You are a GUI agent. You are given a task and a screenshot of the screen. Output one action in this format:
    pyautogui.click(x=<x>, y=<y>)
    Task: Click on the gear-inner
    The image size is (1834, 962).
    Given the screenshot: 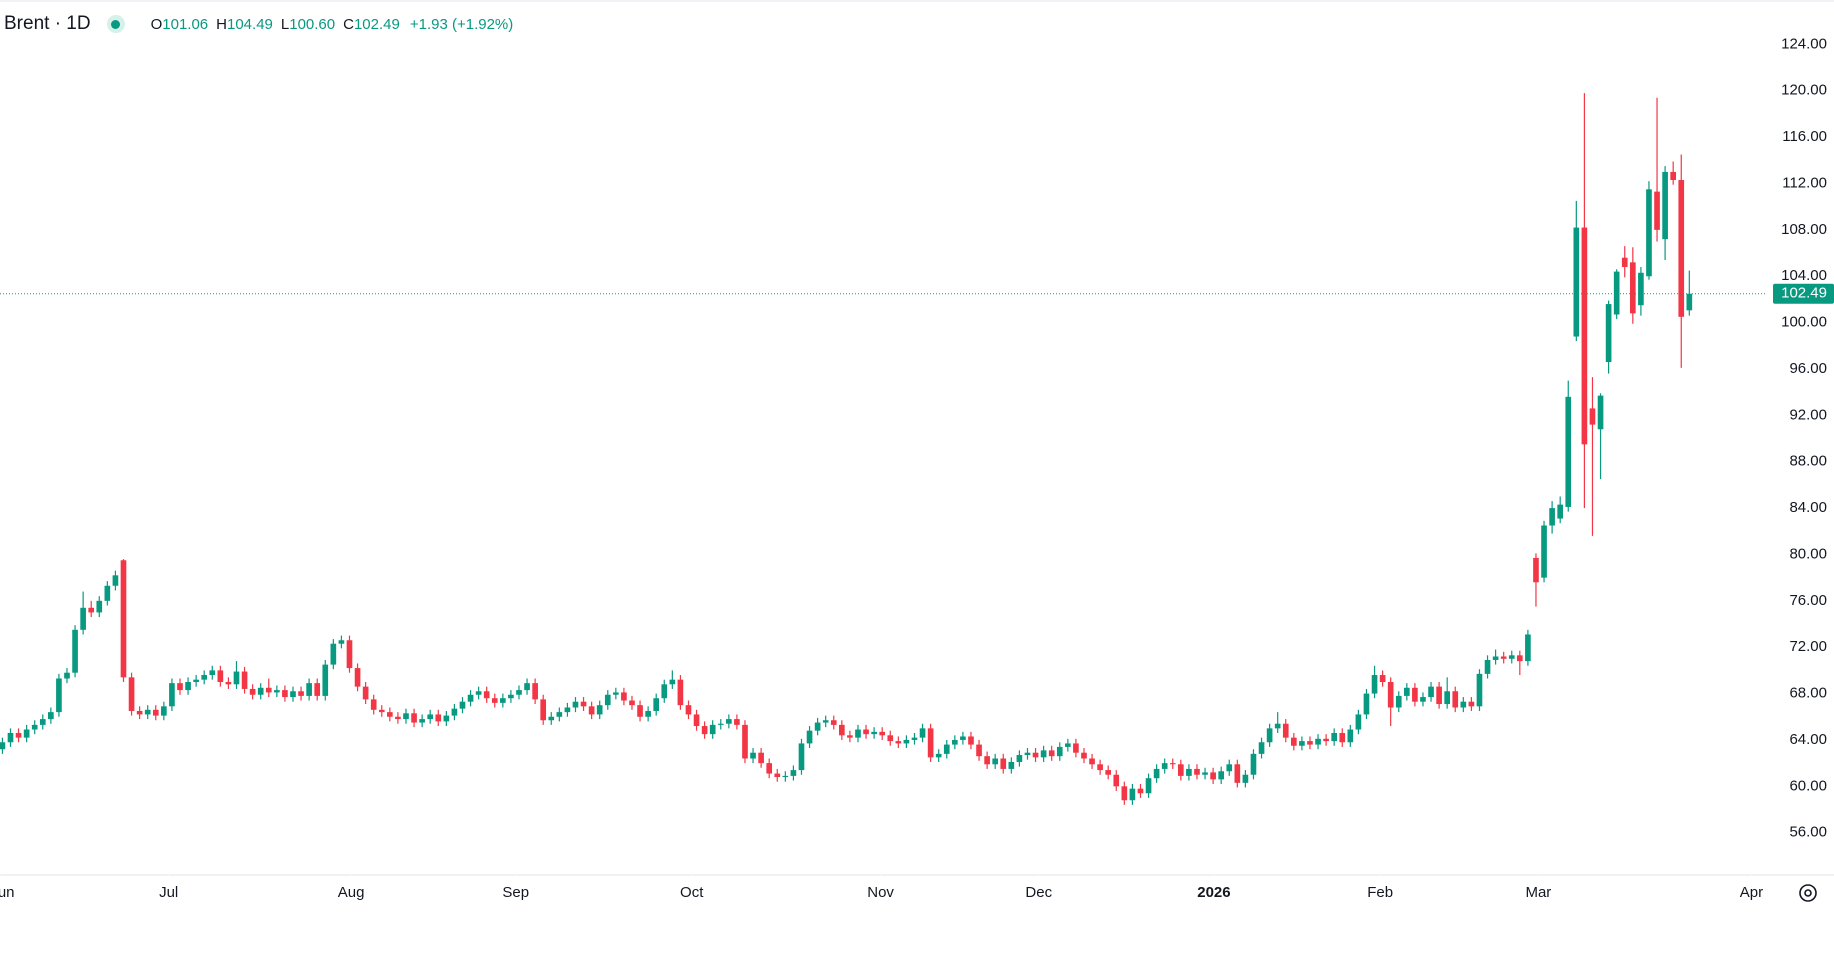 What is the action you would take?
    pyautogui.click(x=1808, y=893)
    